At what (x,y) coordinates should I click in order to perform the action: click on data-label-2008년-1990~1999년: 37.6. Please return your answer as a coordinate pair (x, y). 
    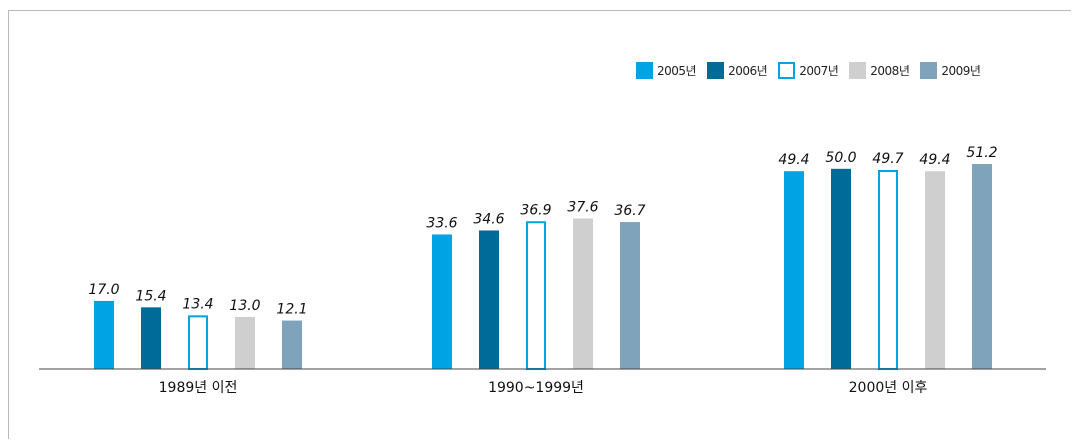
    Looking at the image, I should click on (582, 207).